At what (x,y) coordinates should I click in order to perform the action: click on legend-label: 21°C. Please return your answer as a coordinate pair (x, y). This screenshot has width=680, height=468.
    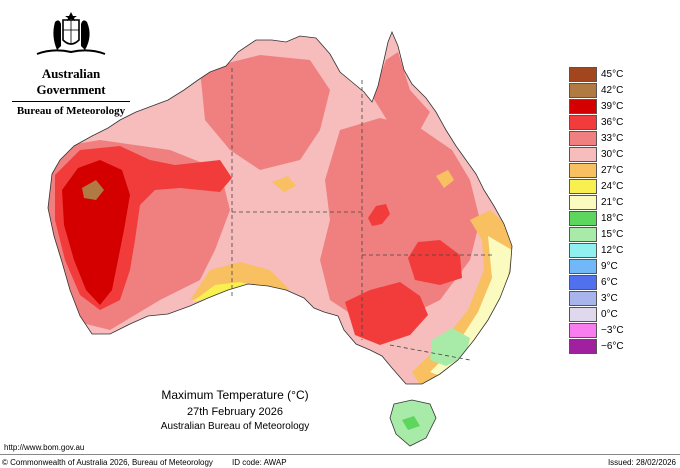
    Looking at the image, I should click on (612, 202).